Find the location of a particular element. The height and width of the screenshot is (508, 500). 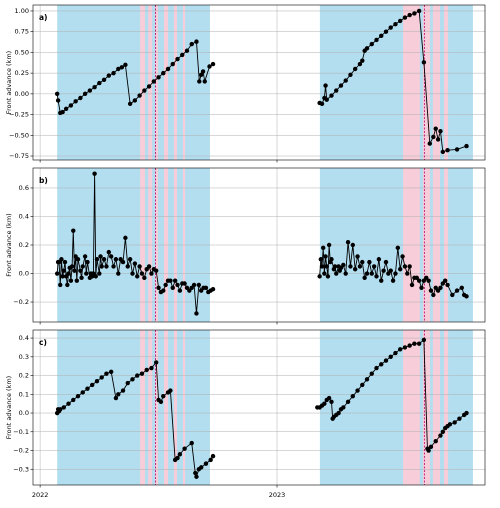

y-tick-label: 0.50 is located at coordinates (22, 52).